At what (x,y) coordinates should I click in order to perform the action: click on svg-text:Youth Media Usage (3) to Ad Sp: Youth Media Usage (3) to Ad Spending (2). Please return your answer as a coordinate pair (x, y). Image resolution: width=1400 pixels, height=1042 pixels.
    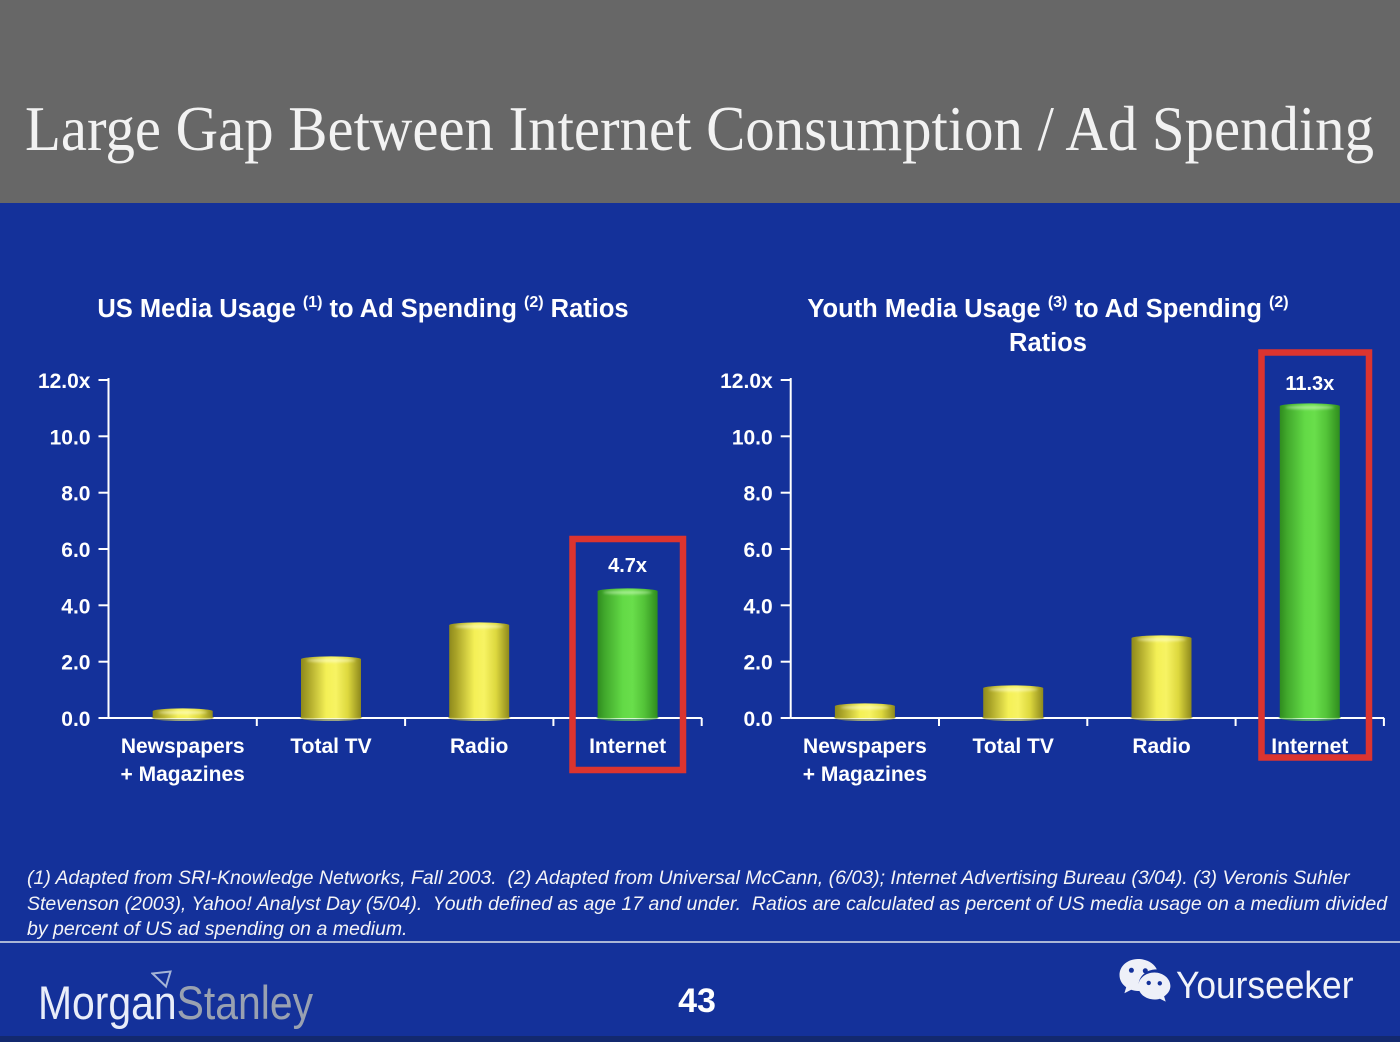
    Looking at the image, I should click on (1047, 308).